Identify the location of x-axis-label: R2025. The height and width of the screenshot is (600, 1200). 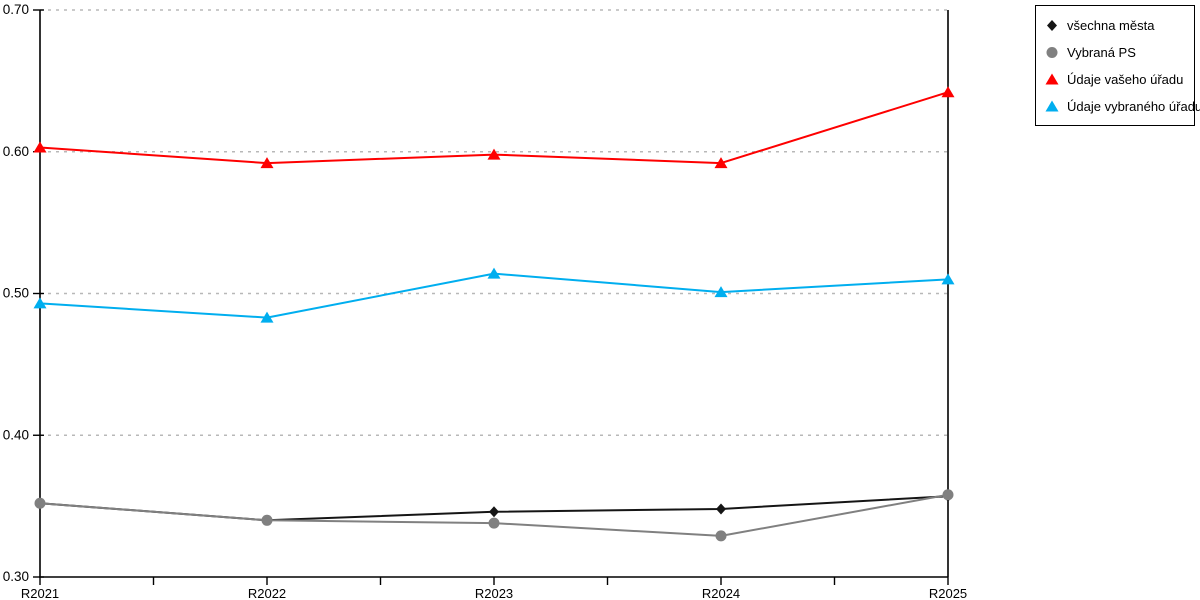
(948, 593).